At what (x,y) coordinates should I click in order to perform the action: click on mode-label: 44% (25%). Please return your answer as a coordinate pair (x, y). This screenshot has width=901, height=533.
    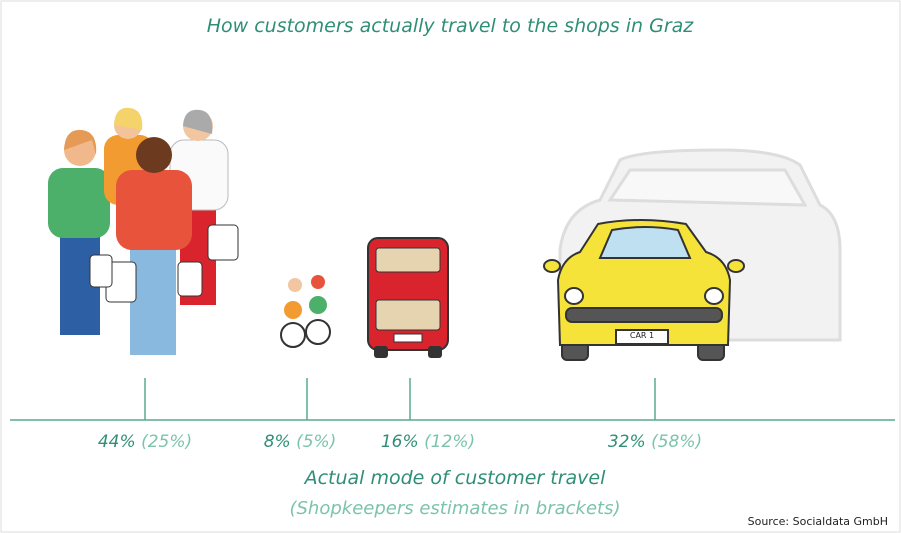
    Looking at the image, I should click on (145, 442).